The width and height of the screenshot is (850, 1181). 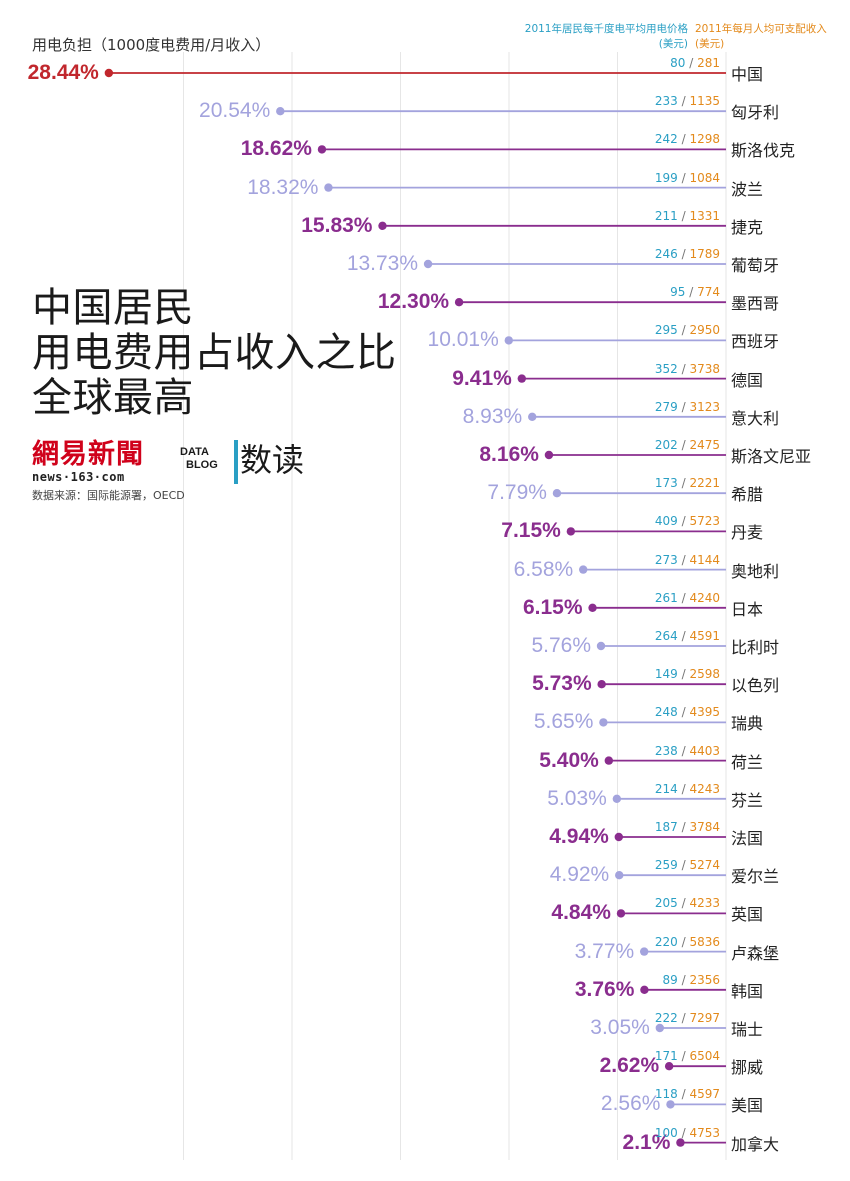 I want to click on country-label: 斯洛伐克, so click(x=763, y=151).